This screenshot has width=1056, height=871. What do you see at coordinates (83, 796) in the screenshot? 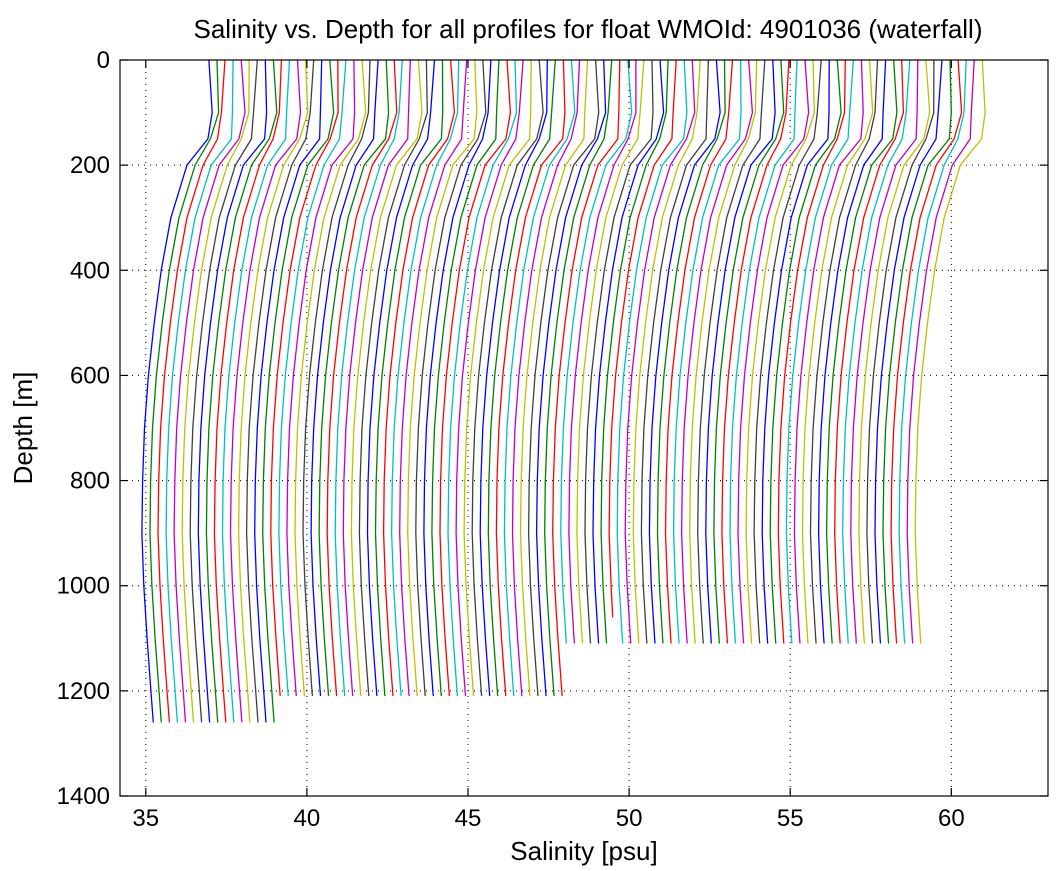
I see `y-tick-label: 1400` at bounding box center [83, 796].